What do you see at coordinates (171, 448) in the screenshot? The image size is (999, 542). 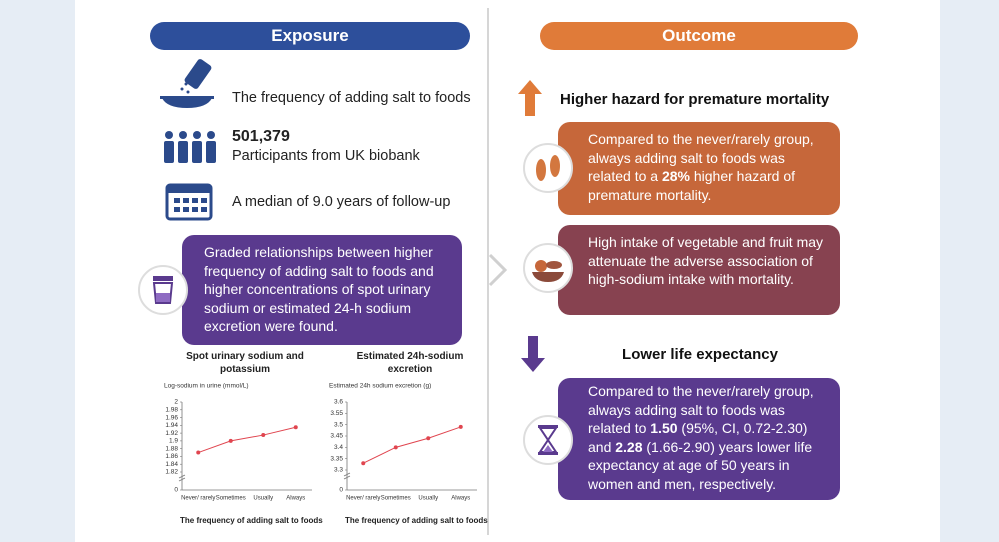 I see `y-tick-label: 1.88` at bounding box center [171, 448].